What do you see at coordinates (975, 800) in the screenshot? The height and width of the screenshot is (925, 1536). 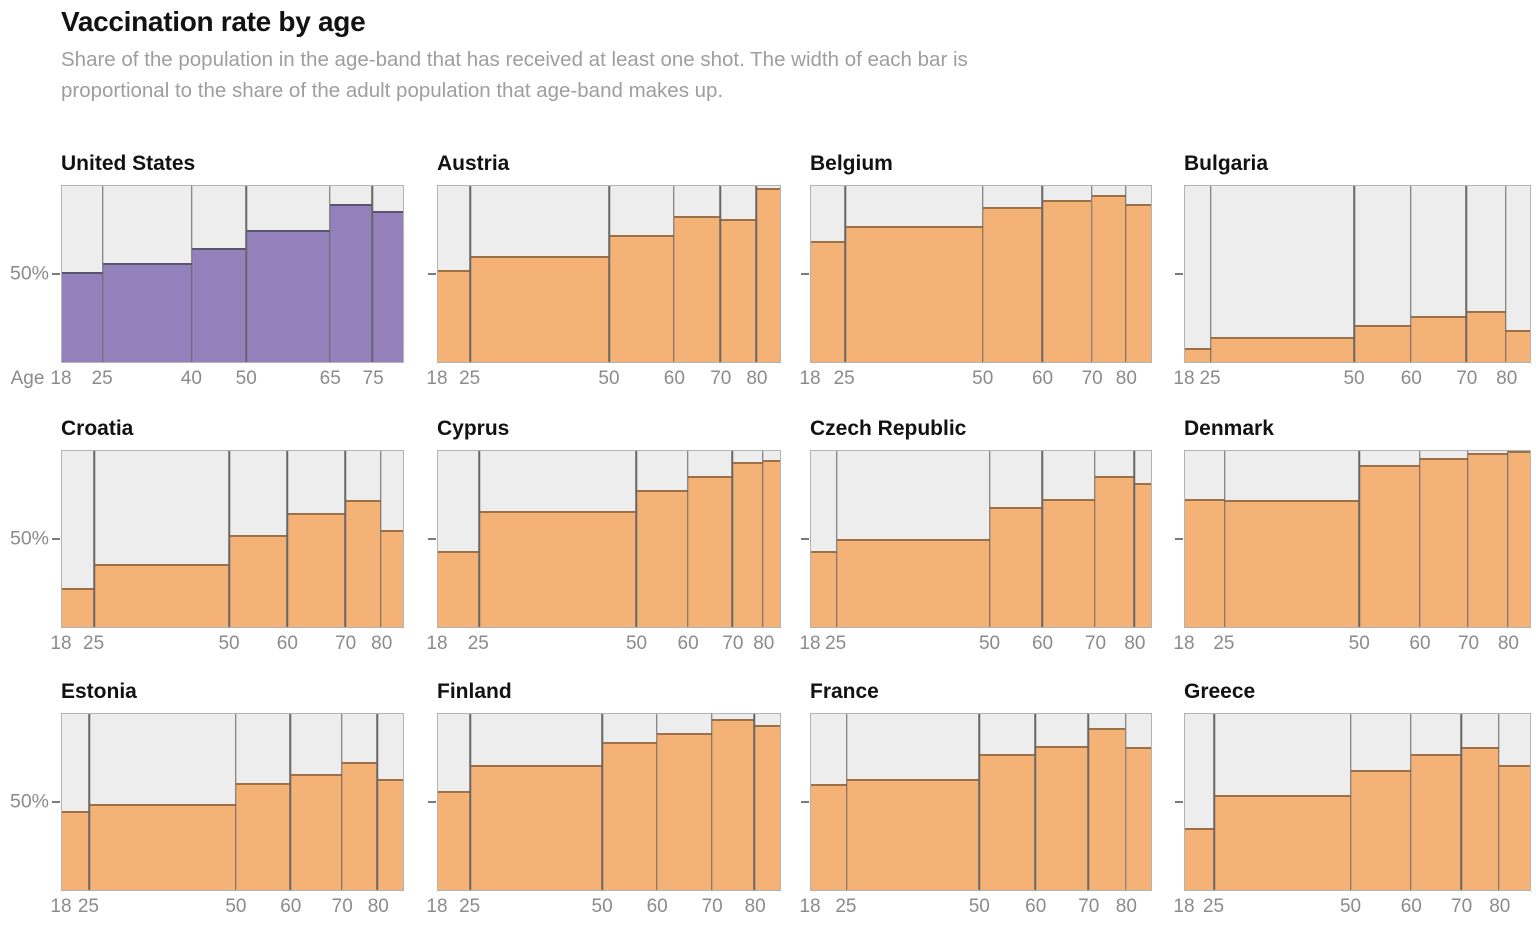 I see `chart-panel-france: France 18 25 50 60 70 80` at bounding box center [975, 800].